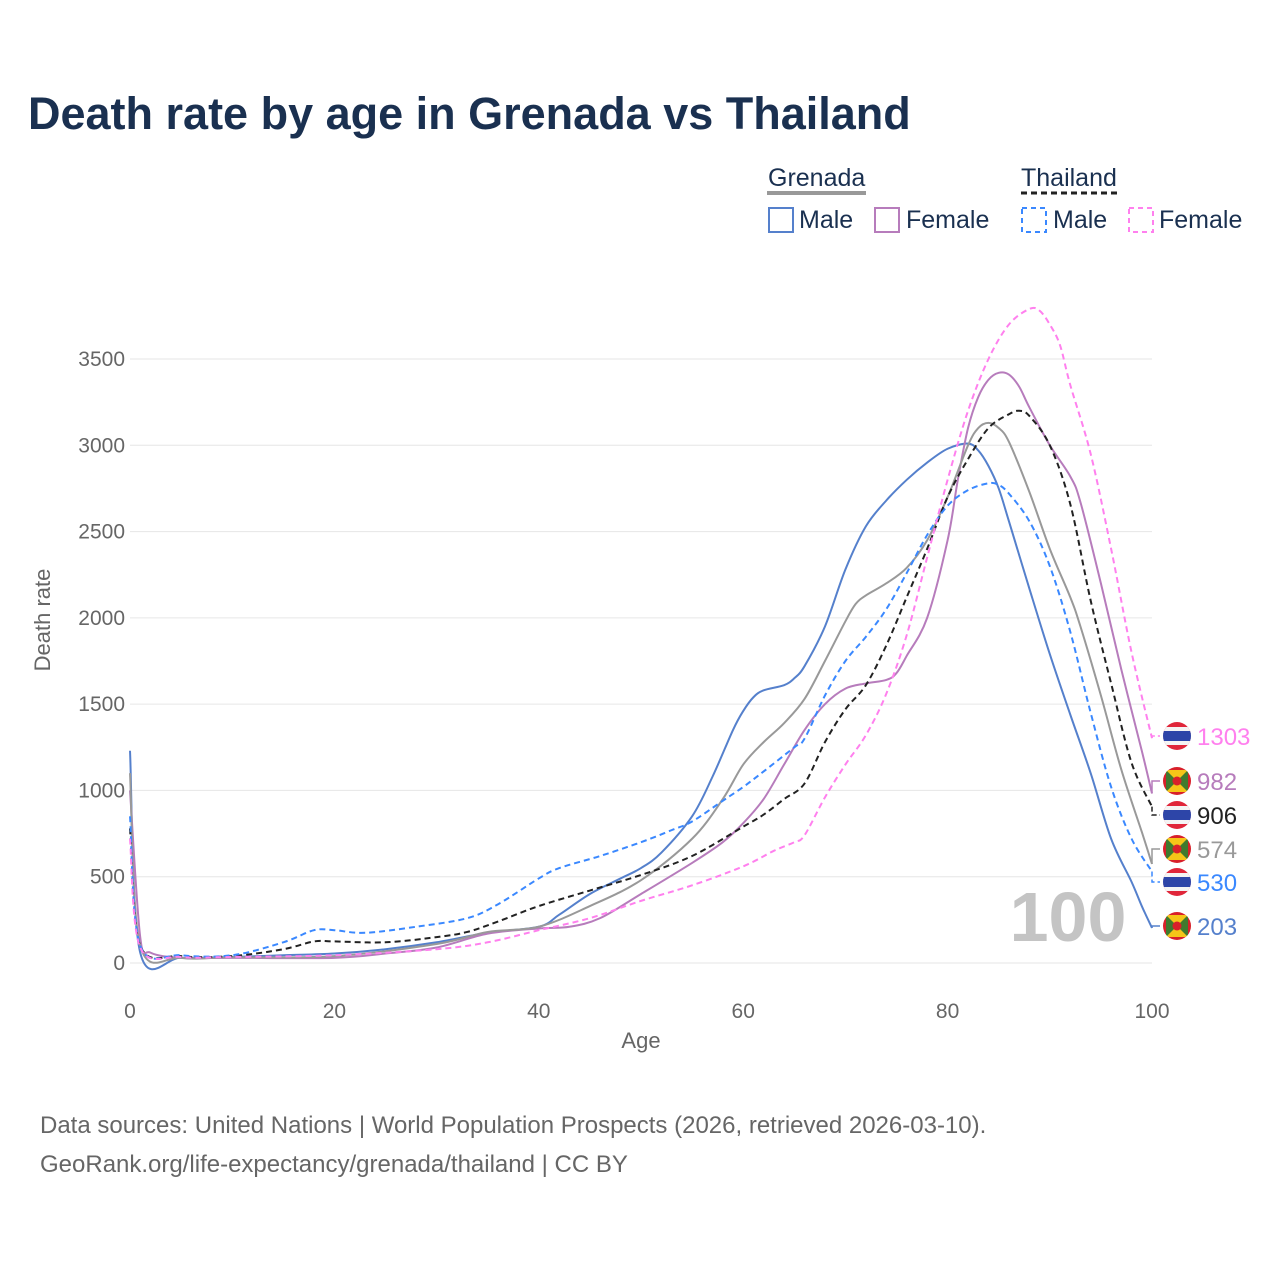 This screenshot has height=1280, width=1280. I want to click on legend-group-thailand: Thailand, so click(1069, 178).